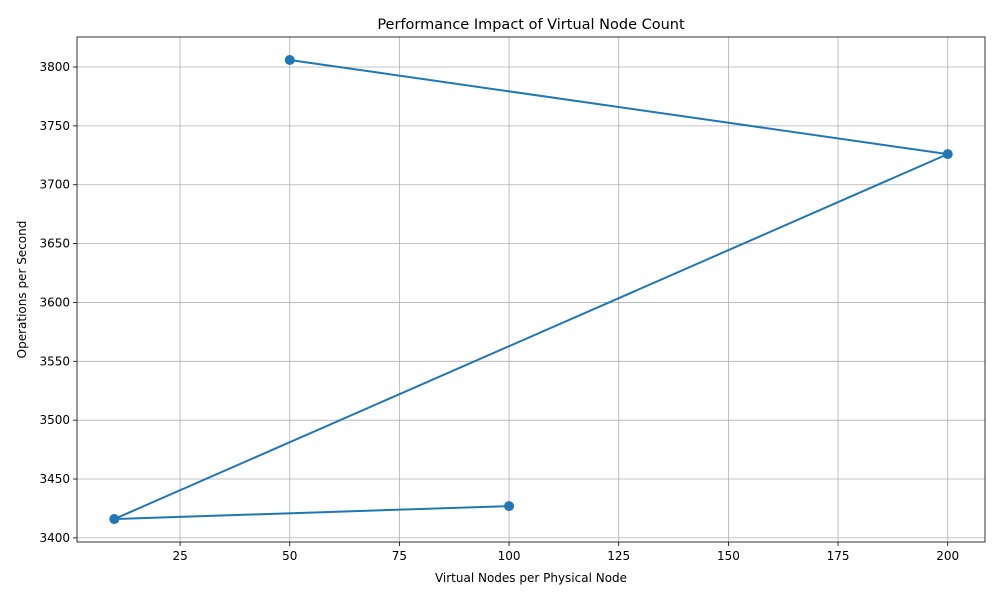 This screenshot has width=1000, height=600. I want to click on y-tick-label: 3550, so click(54, 361).